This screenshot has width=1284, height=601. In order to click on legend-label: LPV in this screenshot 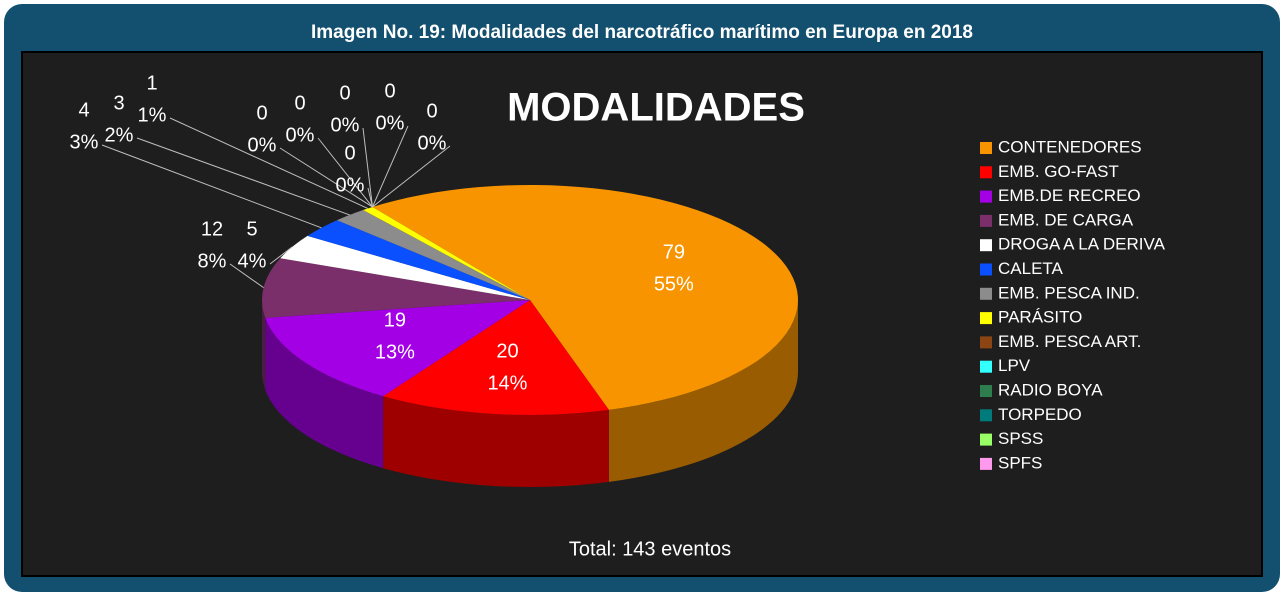, I will do `click(1014, 365)`.